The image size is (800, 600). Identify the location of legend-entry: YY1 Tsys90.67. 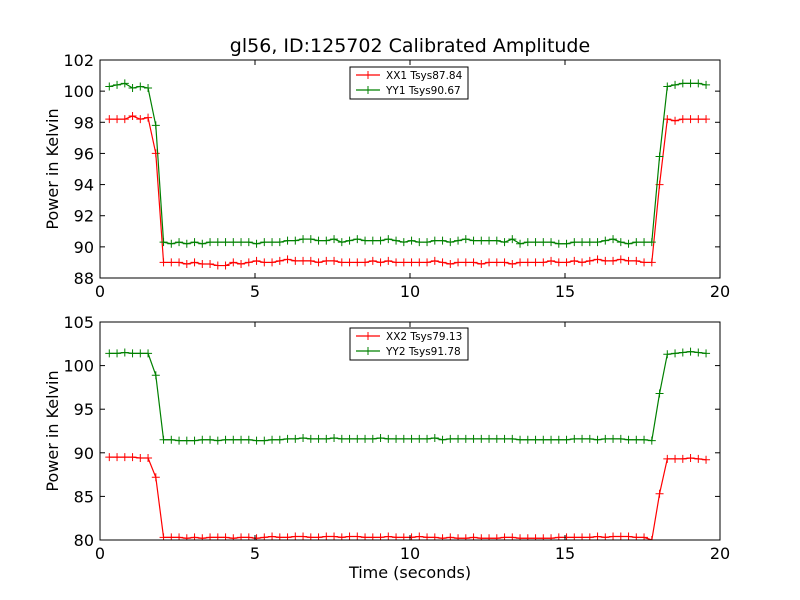
(423, 91).